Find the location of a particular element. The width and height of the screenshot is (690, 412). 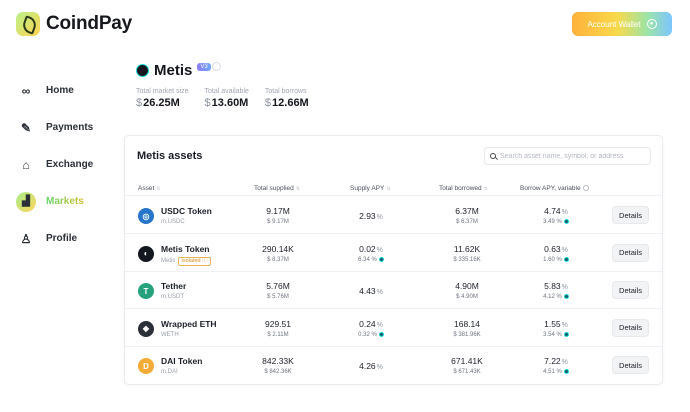

total-supplied: 9.17M is located at coordinates (278, 211).